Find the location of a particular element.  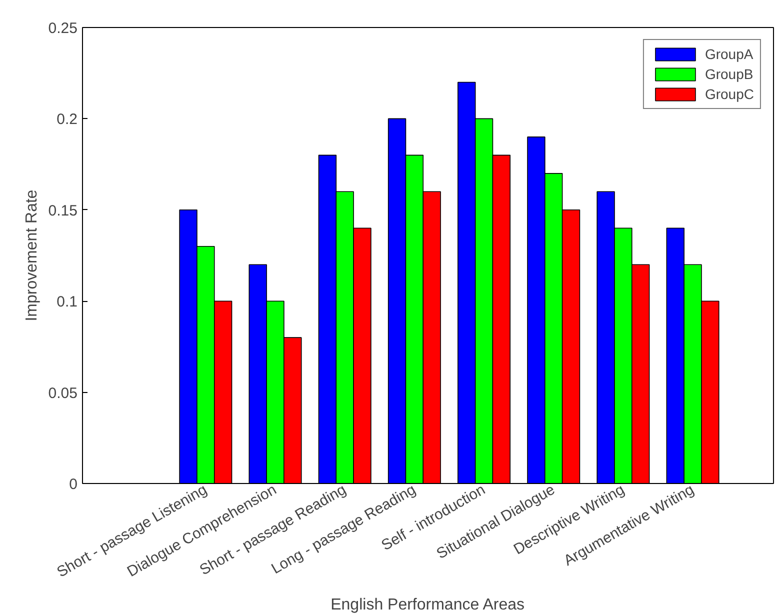

y-tick-label: 0.05 is located at coordinates (63, 393).